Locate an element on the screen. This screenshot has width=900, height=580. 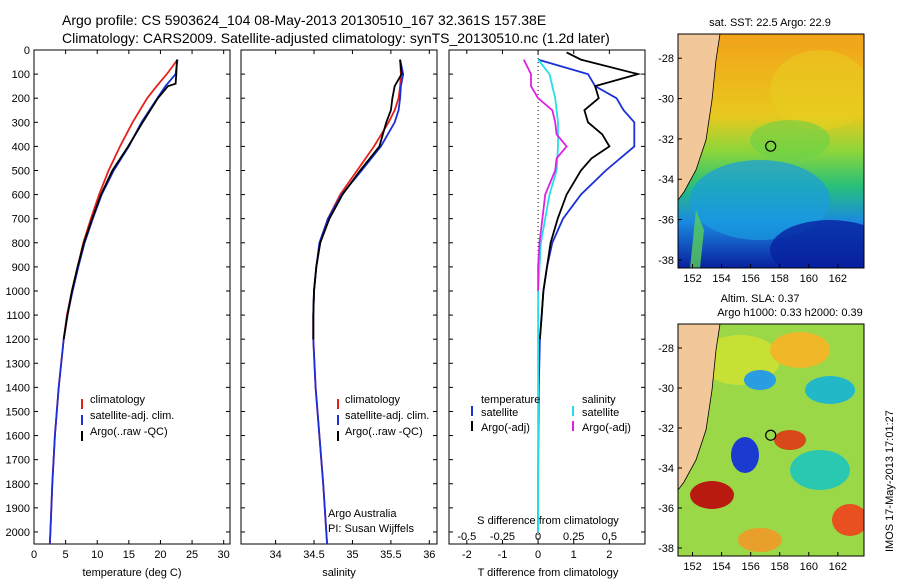
x-tick-label: 2 is located at coordinates (609, 555).